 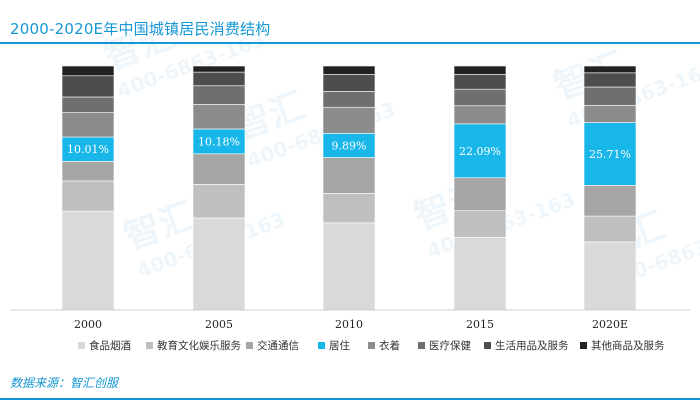 What do you see at coordinates (64, 383) in the screenshot?
I see `source-note: 数据来源：智汇创服` at bounding box center [64, 383].